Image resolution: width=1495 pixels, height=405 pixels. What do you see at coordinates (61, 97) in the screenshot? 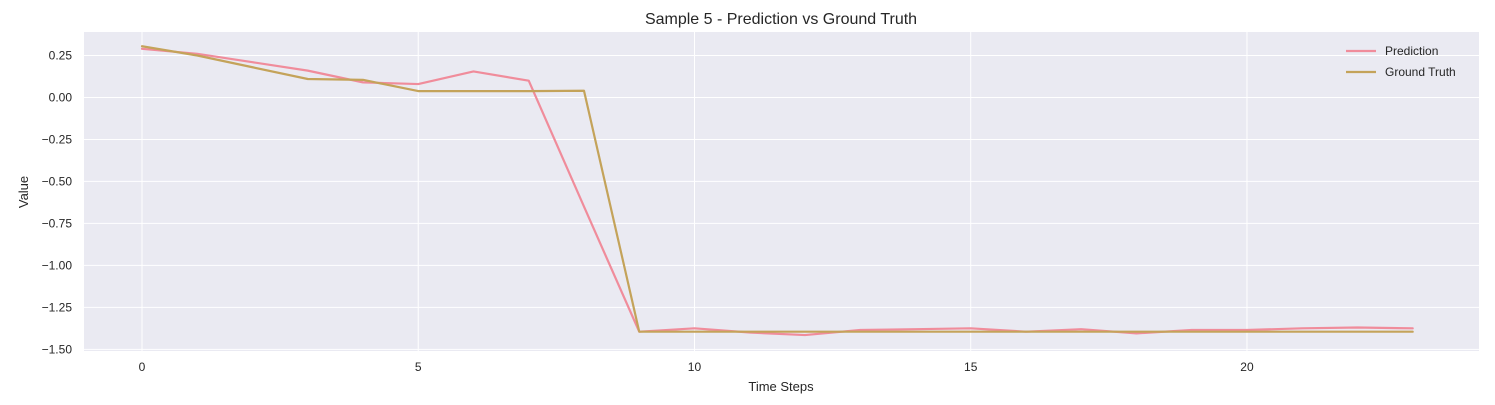
I see `y-tick-label: 0.00` at bounding box center [61, 97].